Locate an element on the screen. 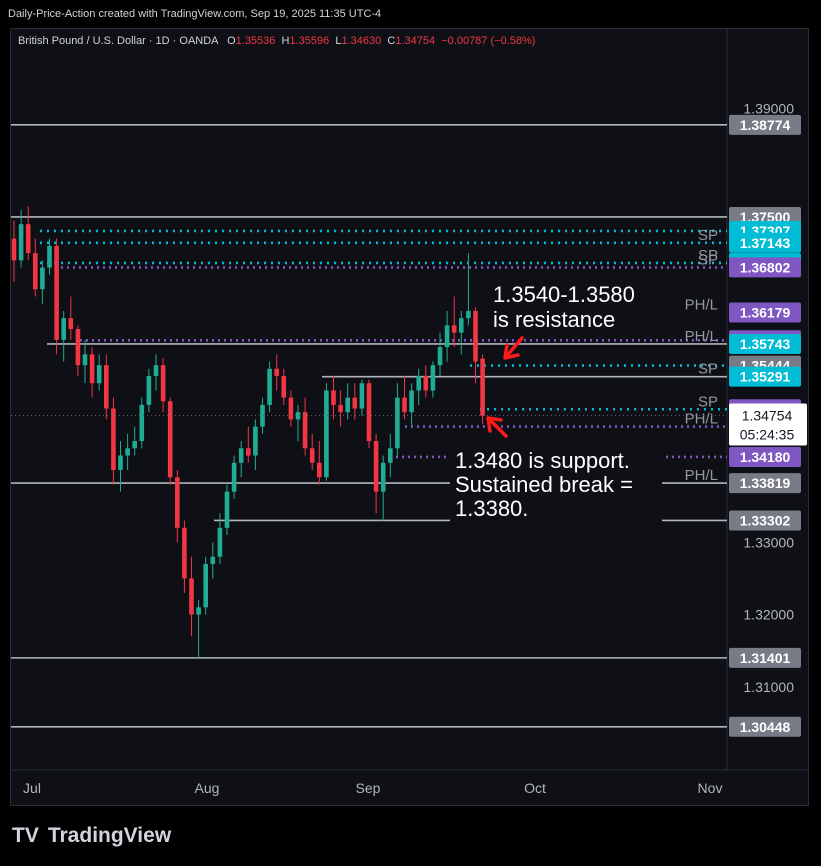  price-tag-0: 1.38774 is located at coordinates (765, 125).